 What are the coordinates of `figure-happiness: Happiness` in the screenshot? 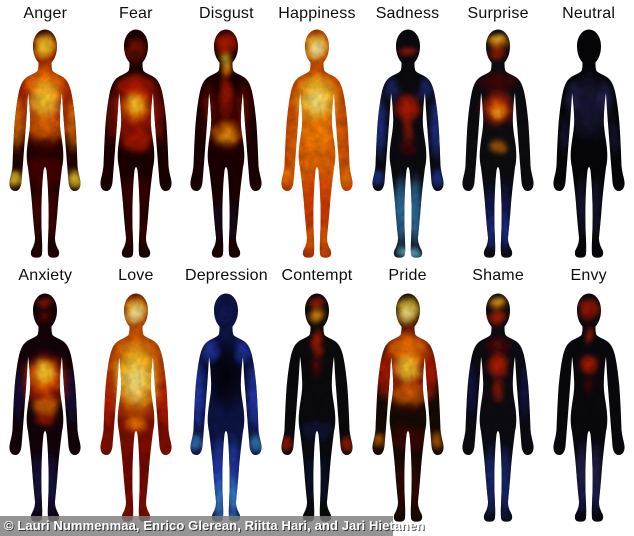 It's located at (317, 131).